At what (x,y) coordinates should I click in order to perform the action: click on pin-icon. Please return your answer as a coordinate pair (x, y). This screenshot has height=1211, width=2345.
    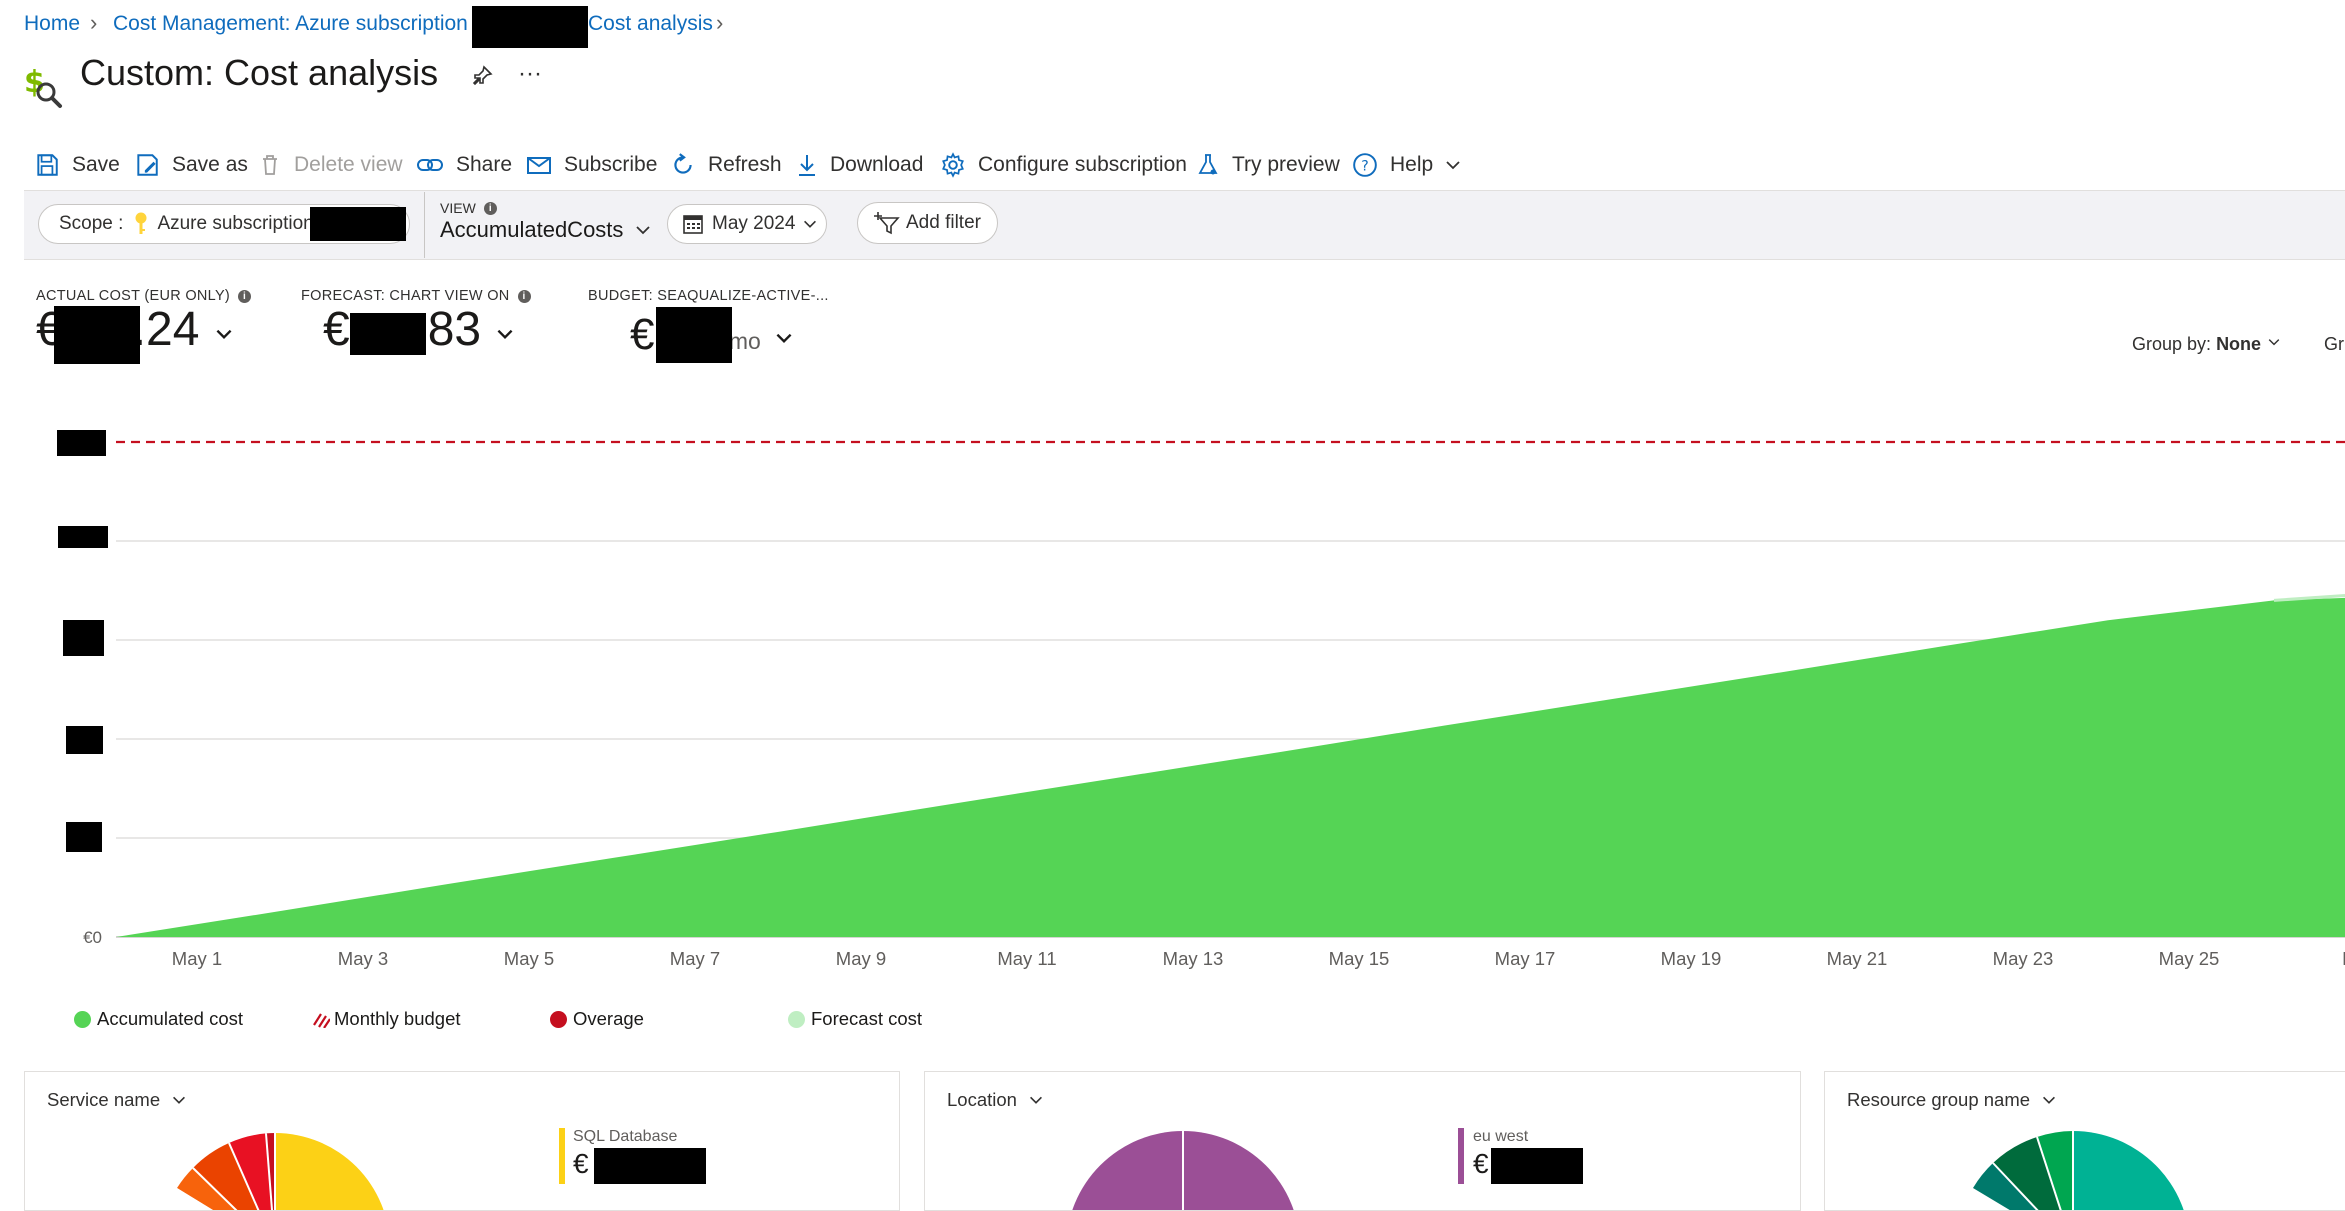
    Looking at the image, I should click on (482, 78).